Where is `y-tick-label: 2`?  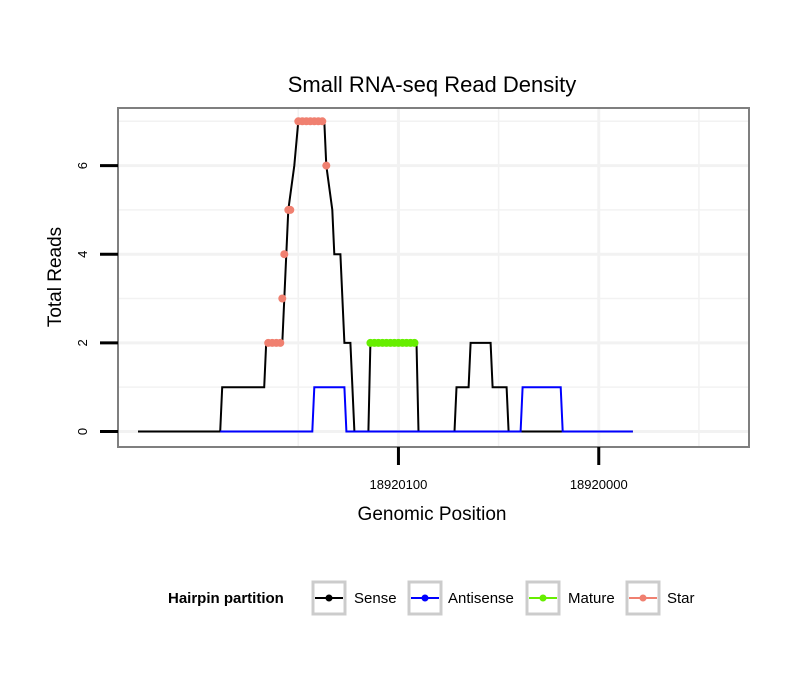
y-tick-label: 2 is located at coordinates (82, 342).